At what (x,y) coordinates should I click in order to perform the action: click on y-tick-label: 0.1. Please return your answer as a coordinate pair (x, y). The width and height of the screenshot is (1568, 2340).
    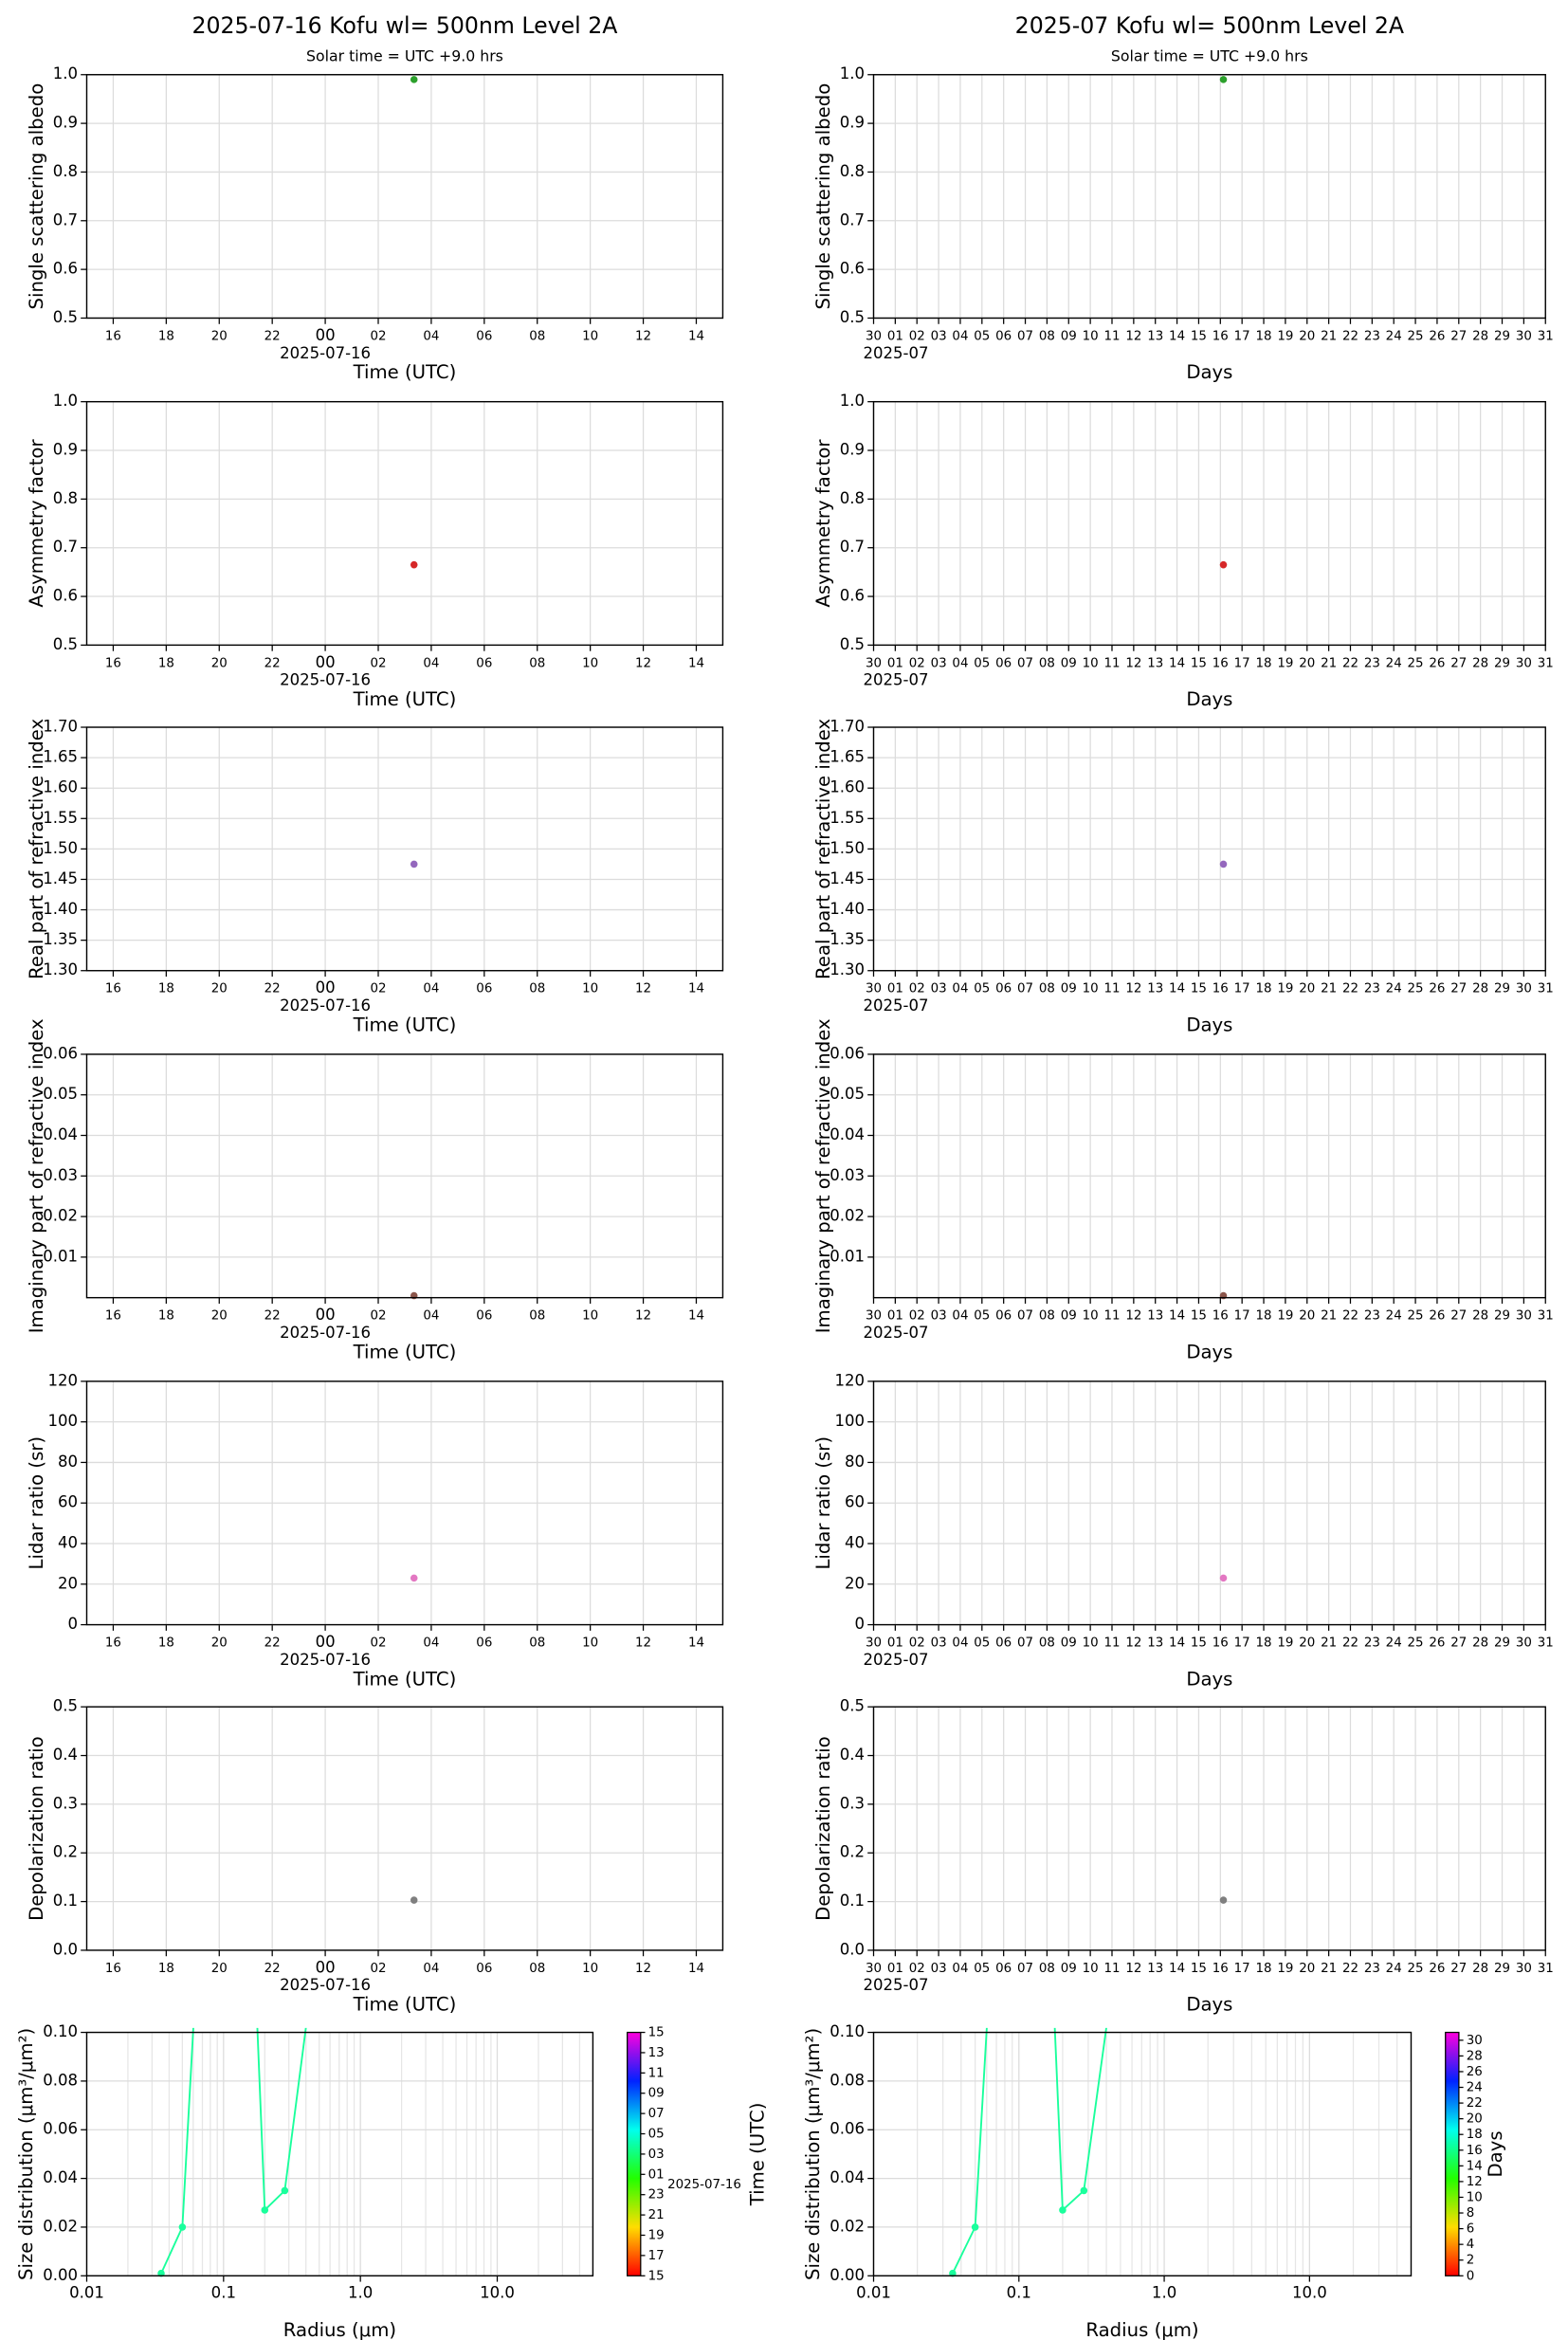
    Looking at the image, I should click on (852, 1901).